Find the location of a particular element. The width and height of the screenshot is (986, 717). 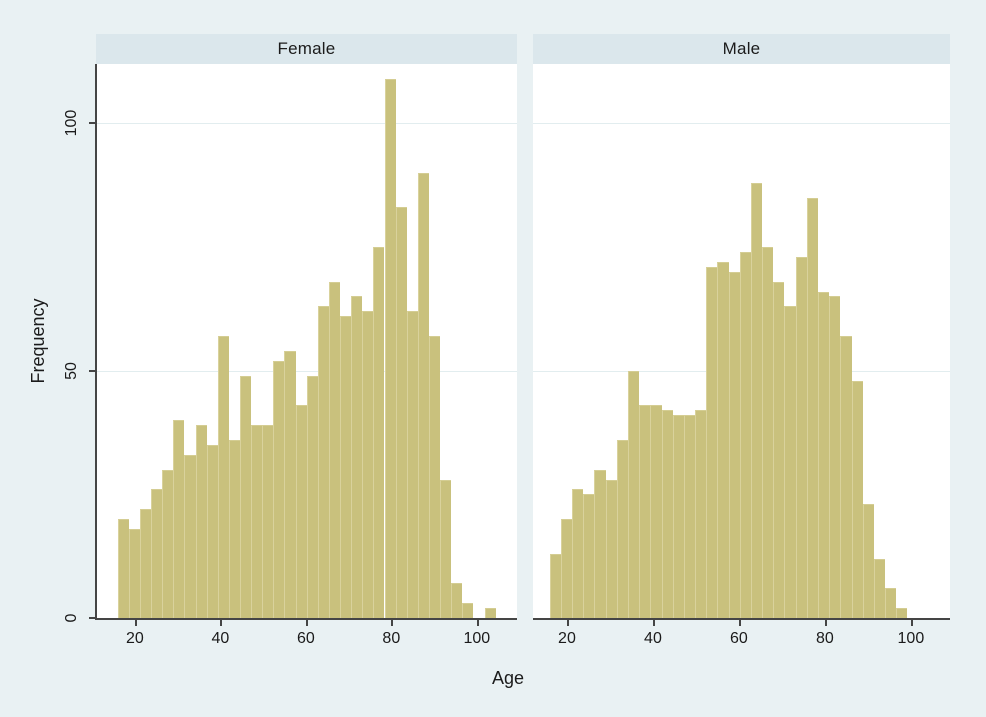

facet-title-female: Female is located at coordinates (306, 49).